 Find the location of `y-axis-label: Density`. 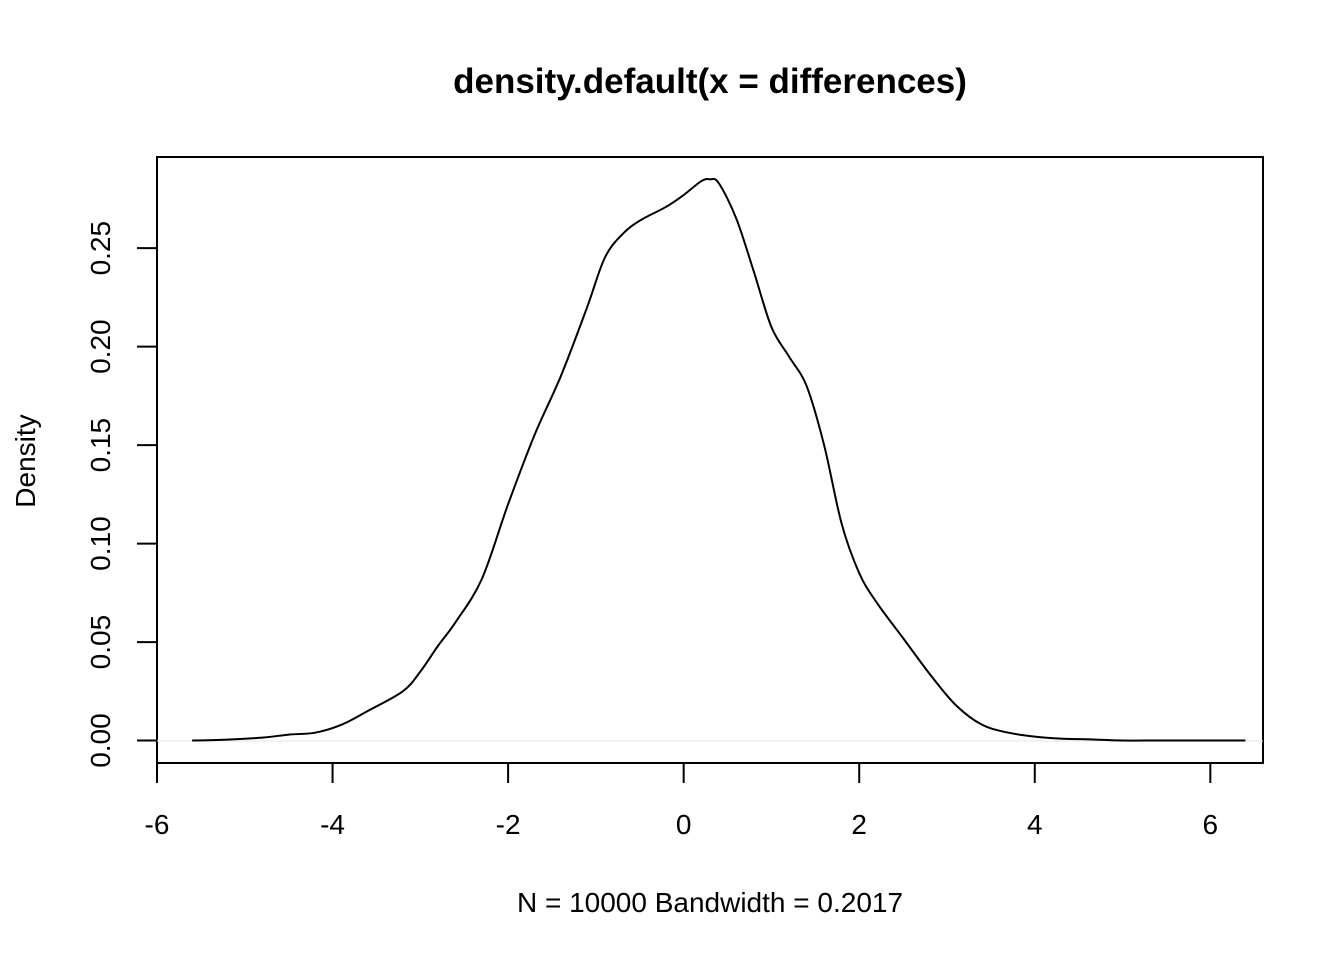

y-axis-label: Density is located at coordinates (25, 460).